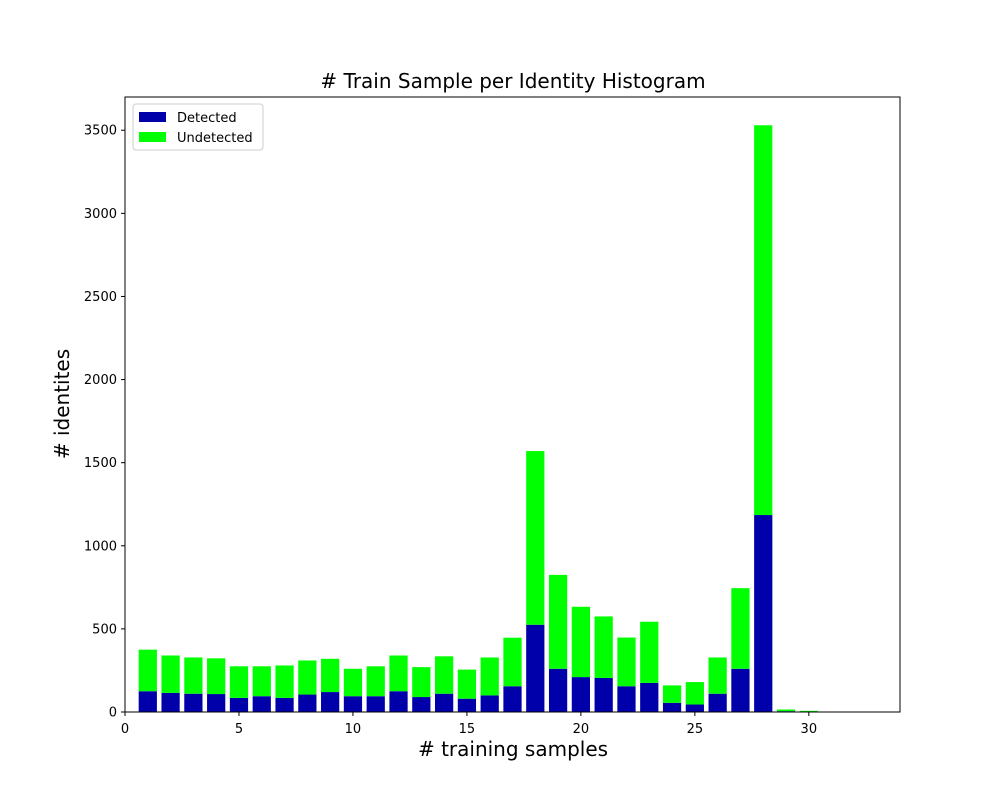  I want to click on y-tick-label: 1000, so click(100, 546).